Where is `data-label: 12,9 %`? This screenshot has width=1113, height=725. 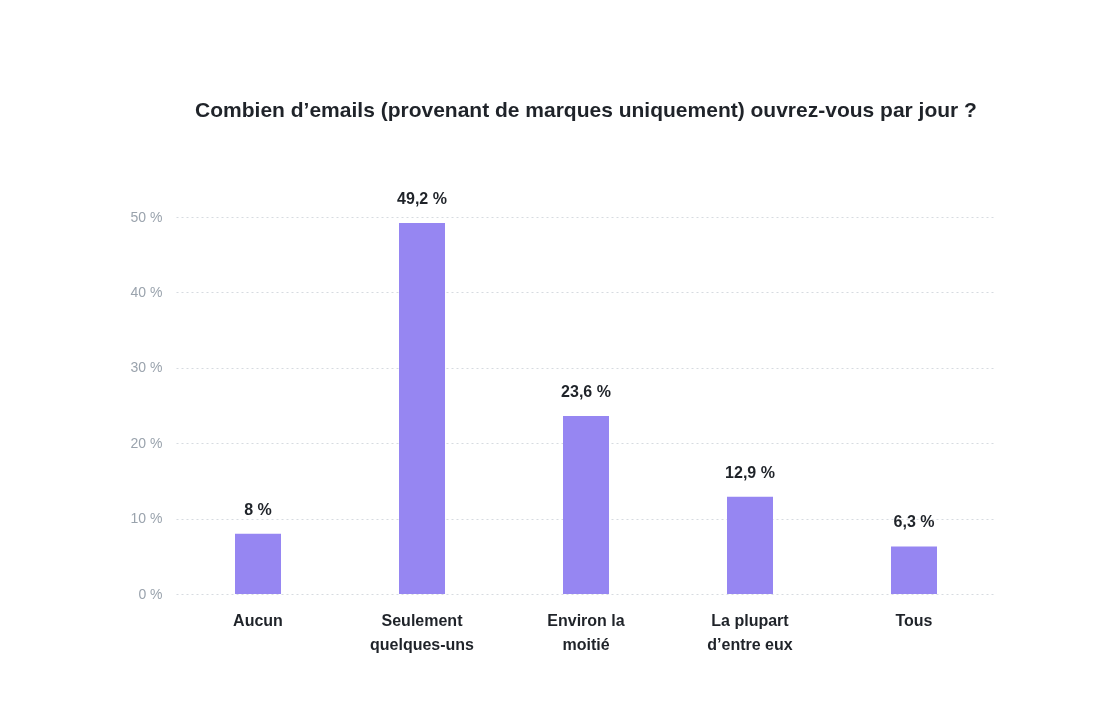
data-label: 12,9 % is located at coordinates (750, 472).